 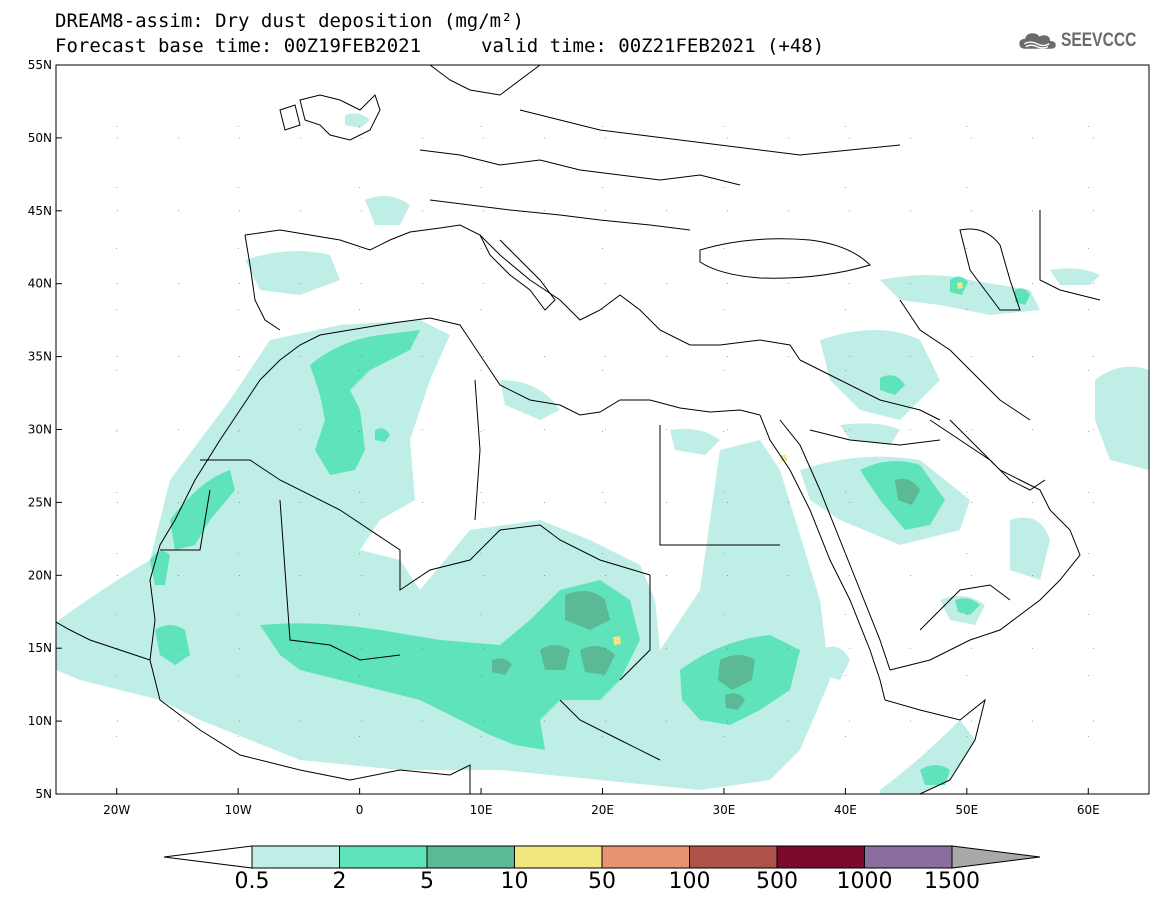 What do you see at coordinates (40, 357) in the screenshot?
I see `lat-tick-label: 35N` at bounding box center [40, 357].